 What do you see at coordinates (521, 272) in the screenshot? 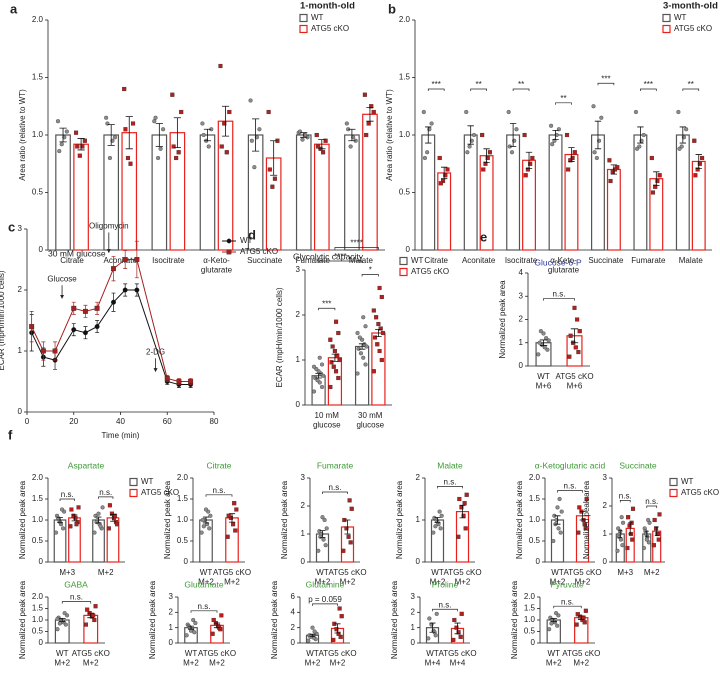
I see `y-tick-label: 4` at bounding box center [521, 272].